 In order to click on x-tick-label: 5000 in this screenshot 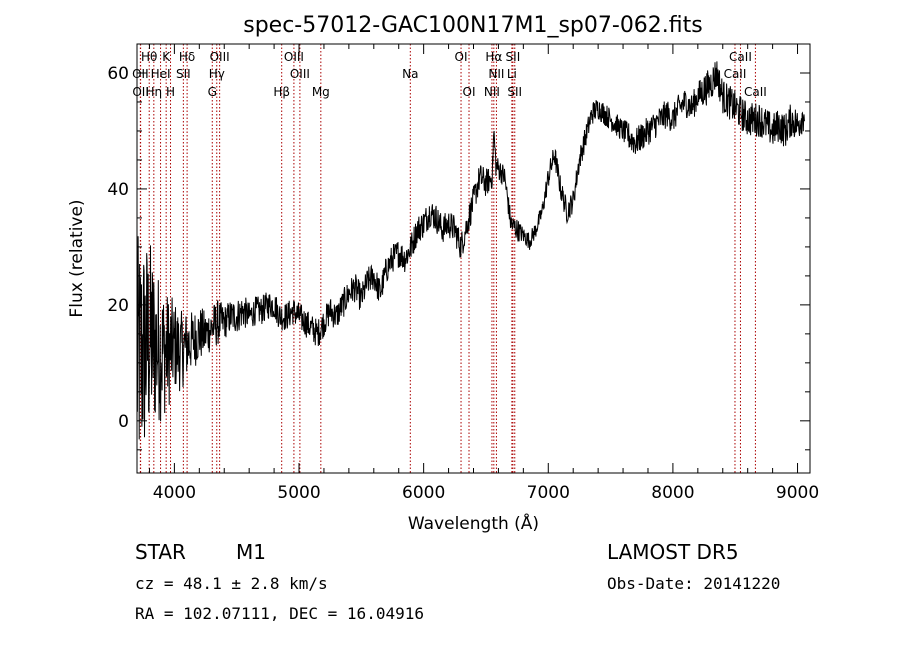, I will do `click(298, 493)`.